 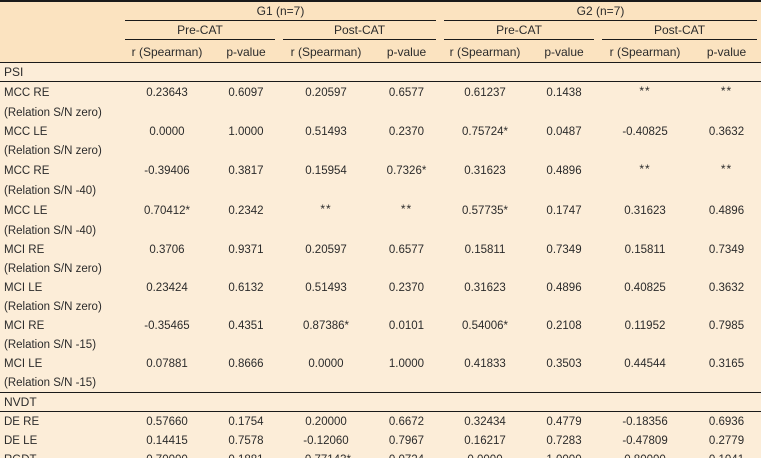 What do you see at coordinates (645, 325) in the screenshot?
I see `value-cell: 0.11952` at bounding box center [645, 325].